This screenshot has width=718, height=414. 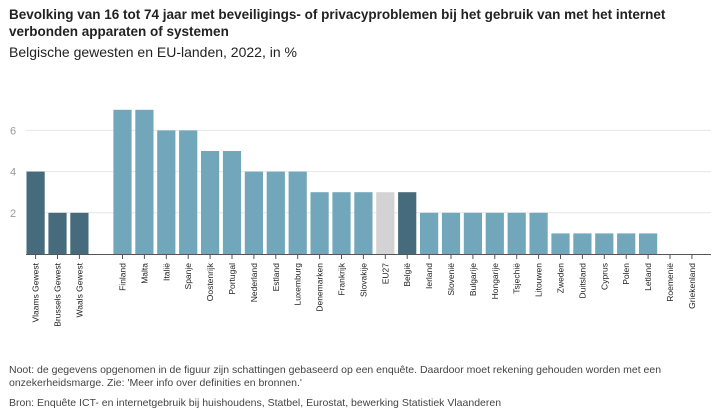 I want to click on x-tick-label: Italië, so click(x=166, y=272).